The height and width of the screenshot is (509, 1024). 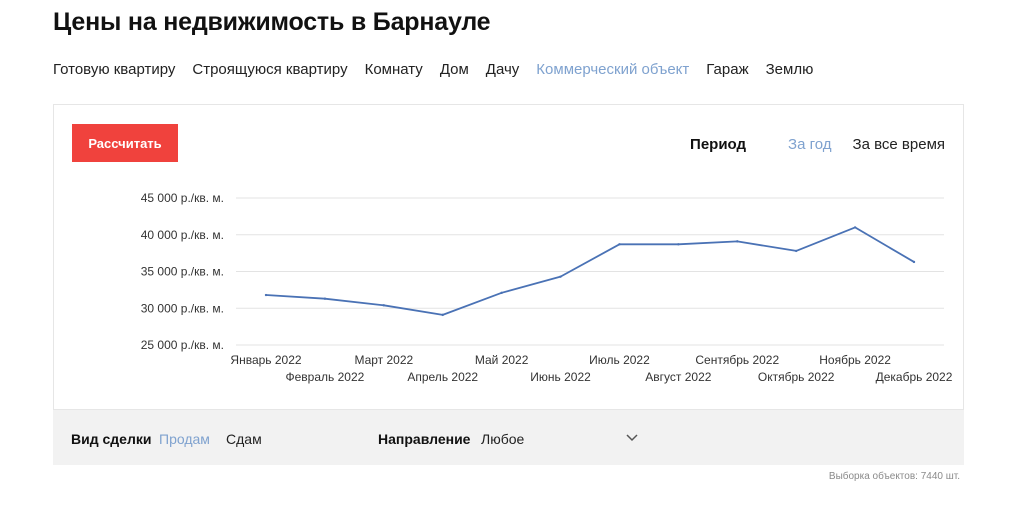 What do you see at coordinates (182, 308) in the screenshot?
I see `y-tick-label: 30 000 р./кв. м.` at bounding box center [182, 308].